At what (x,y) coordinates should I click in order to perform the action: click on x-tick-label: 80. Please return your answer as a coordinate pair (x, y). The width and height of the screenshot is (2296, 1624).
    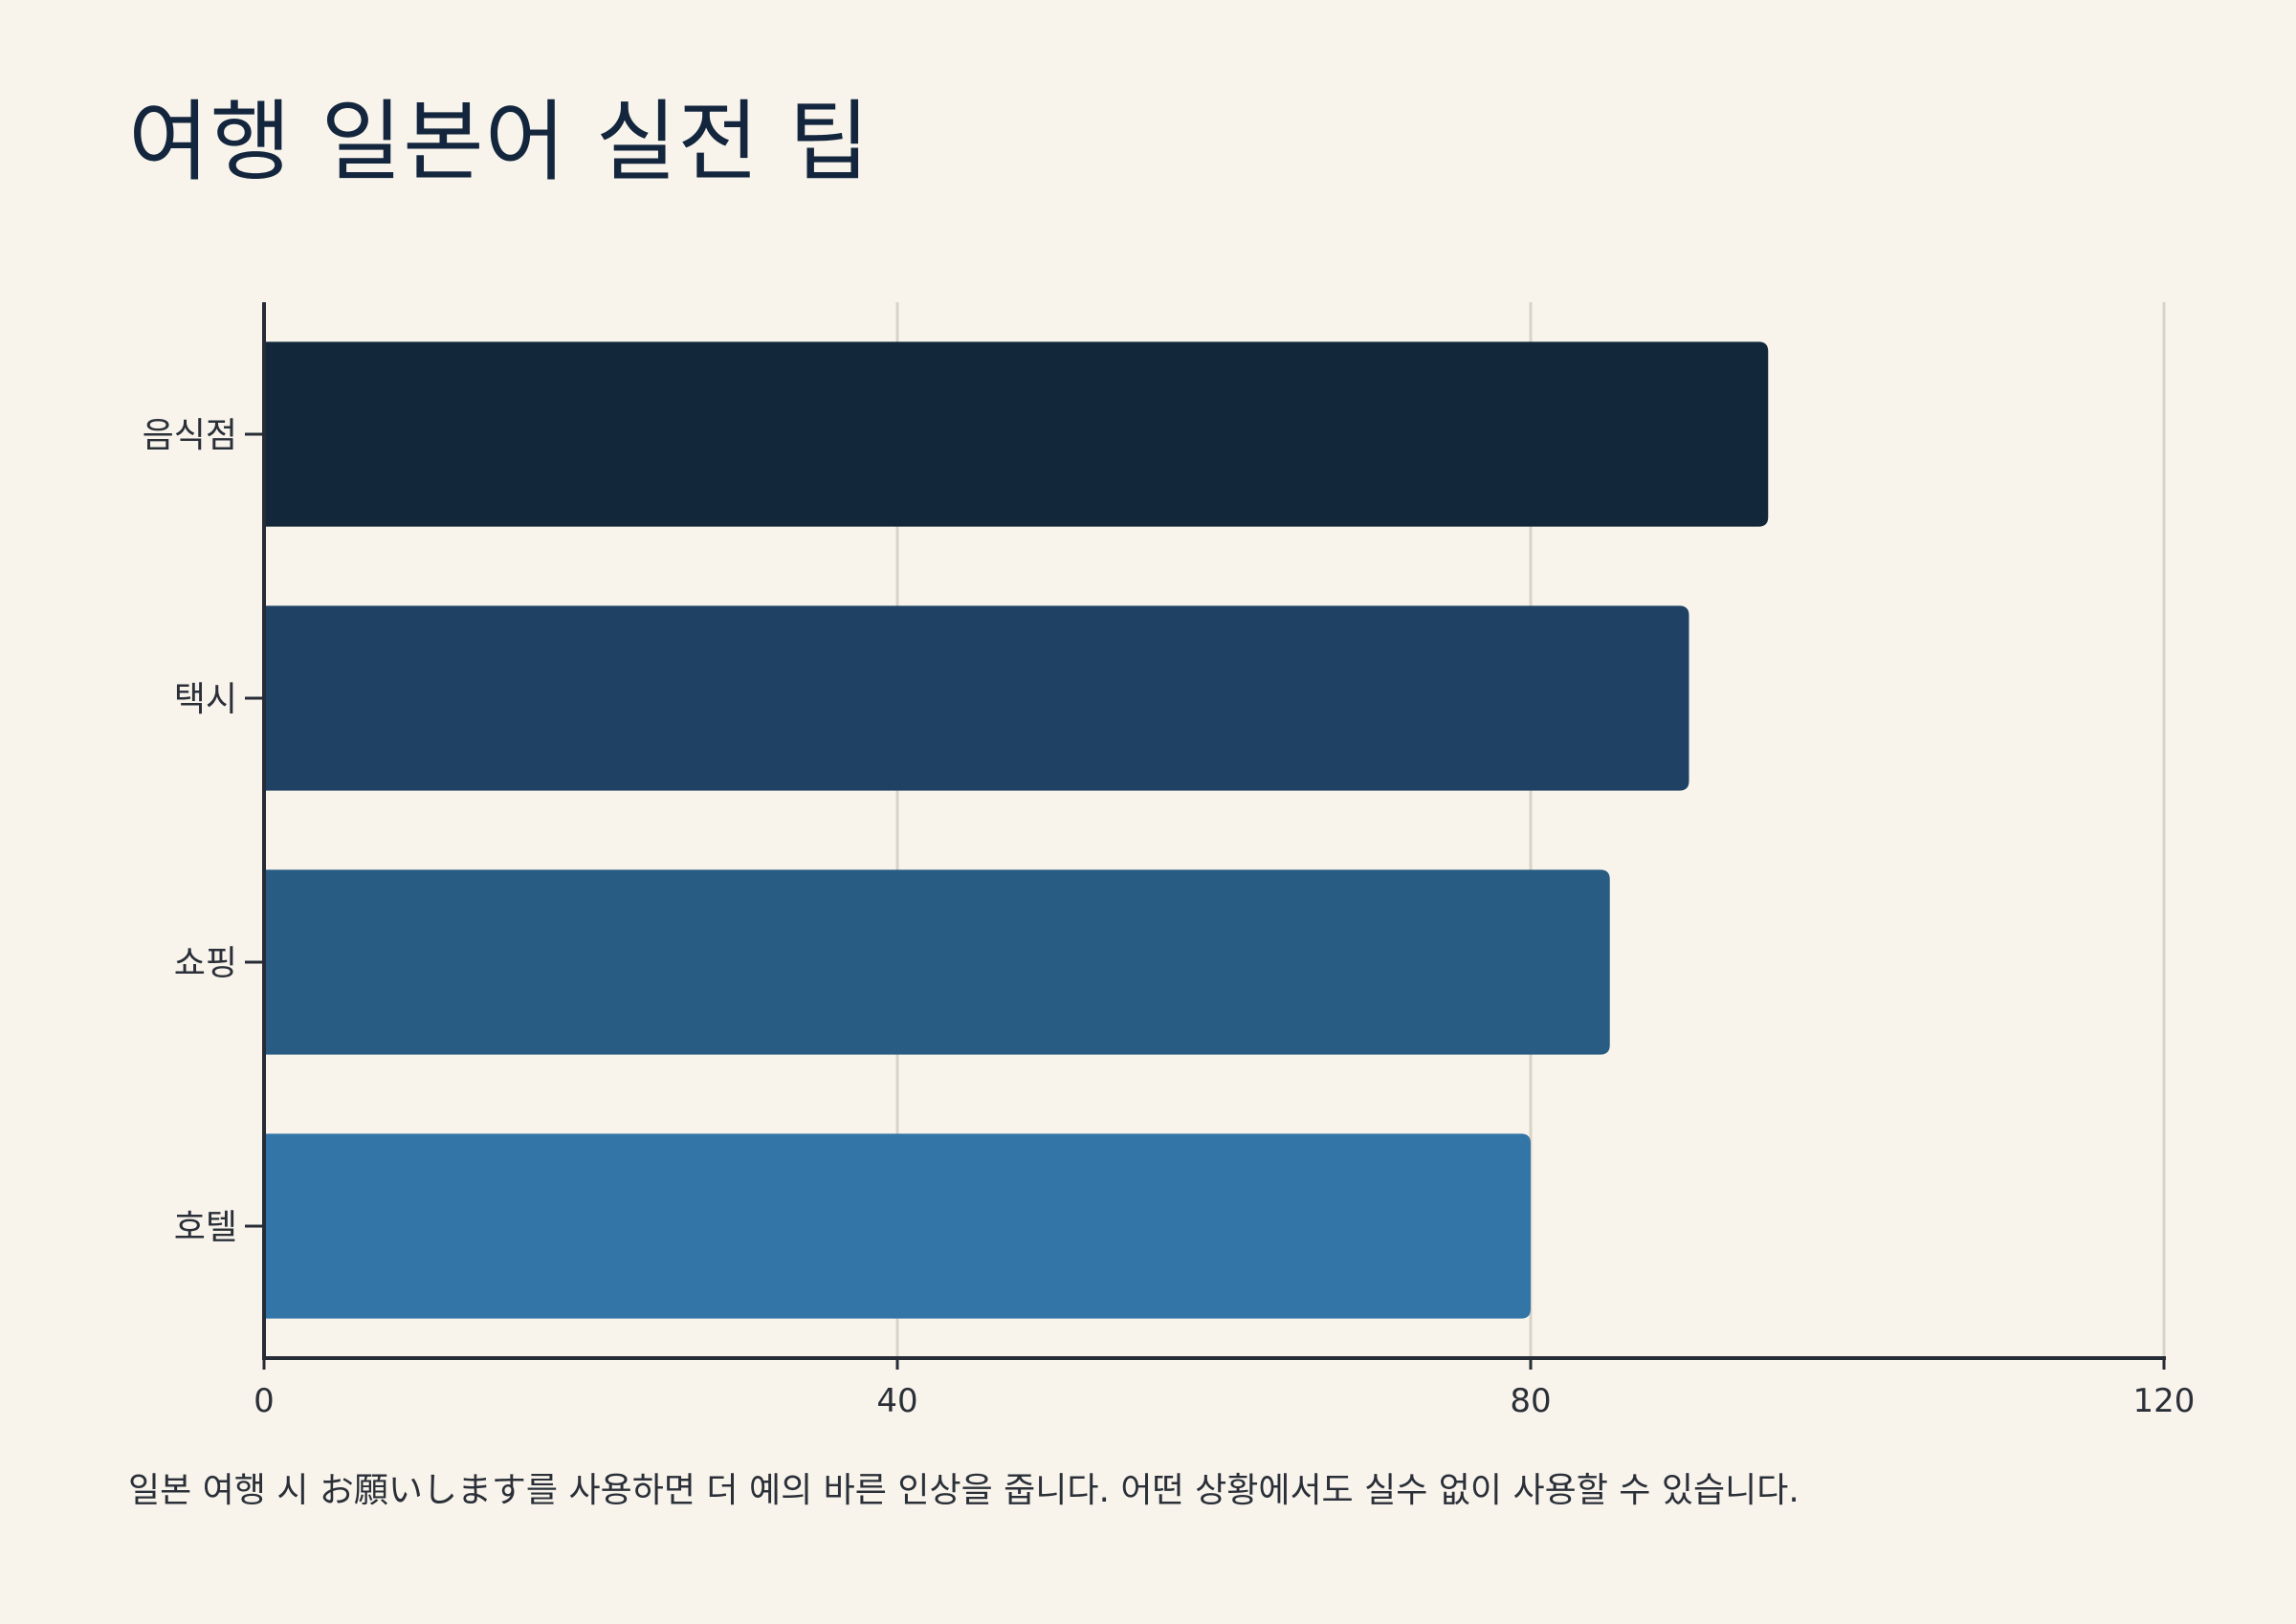
    Looking at the image, I should click on (1530, 1401).